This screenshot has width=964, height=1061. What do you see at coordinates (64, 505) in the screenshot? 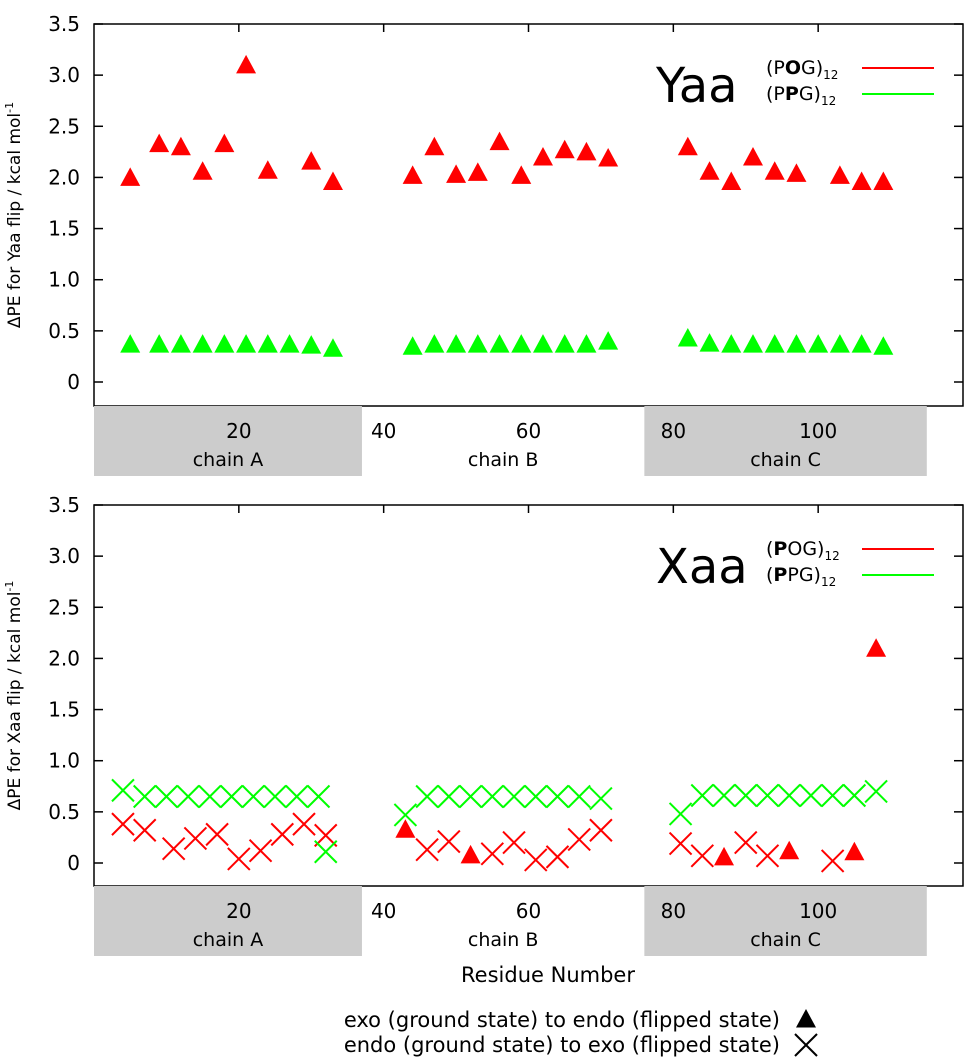
I see `y-tick-label: 3.5` at bounding box center [64, 505].